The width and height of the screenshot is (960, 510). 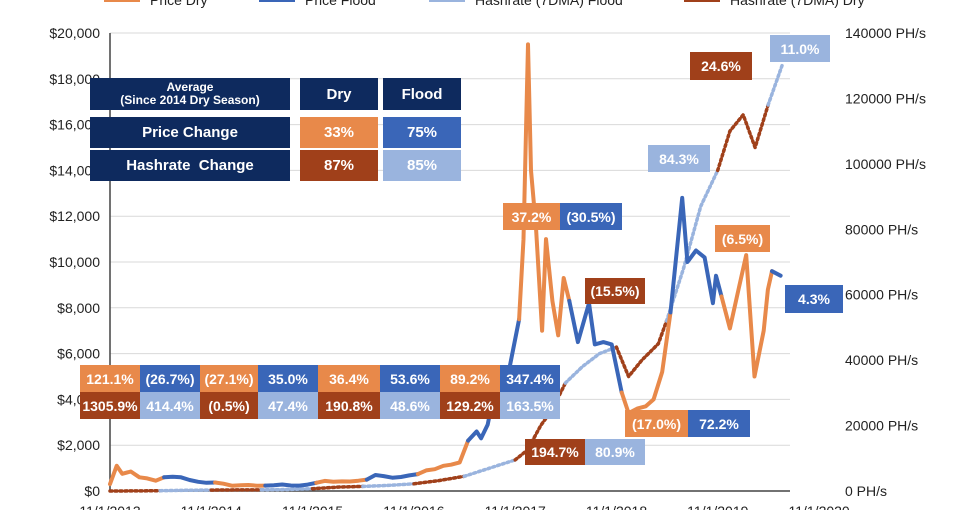 I want to click on x-tick-label: 11/1/2017, so click(x=515, y=506).